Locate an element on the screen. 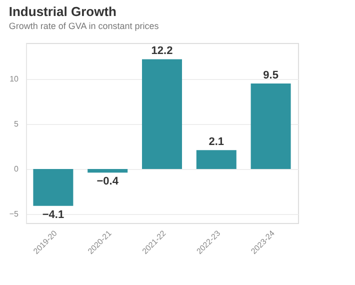 This screenshot has height=285, width=355. chart-subtitle: Growth rate of GVA in constant prices is located at coordinates (84, 26).